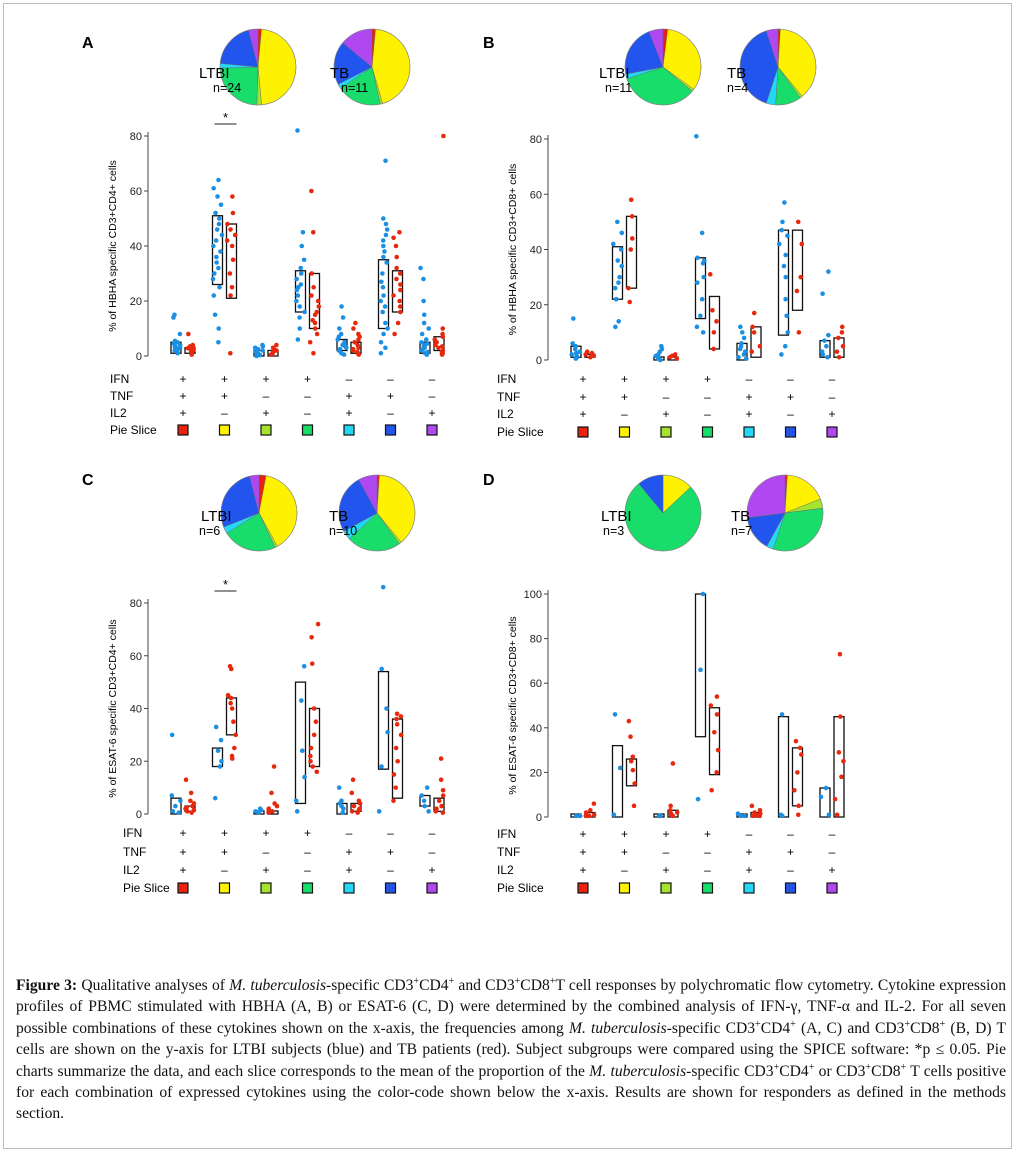 The height and width of the screenshot is (1154, 1017). I want to click on y-tick-label: 20, so click(136, 762).